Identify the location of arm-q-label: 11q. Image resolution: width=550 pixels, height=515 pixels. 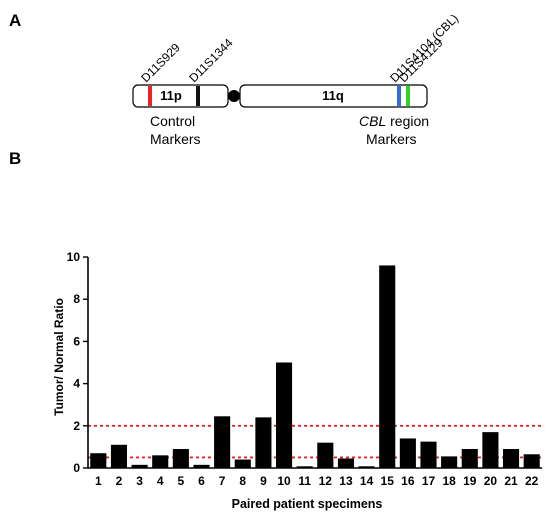
(333, 95).